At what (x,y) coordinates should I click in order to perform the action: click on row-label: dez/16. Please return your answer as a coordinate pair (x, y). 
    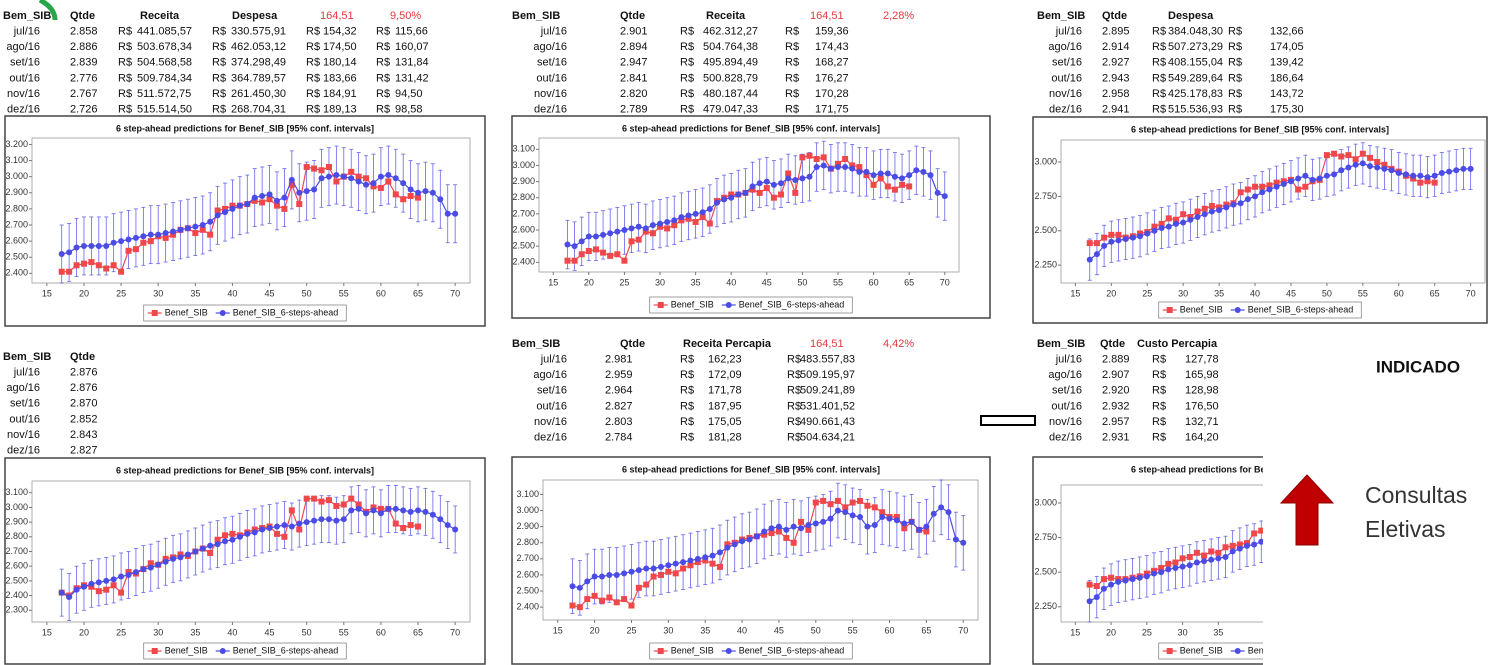
    Looking at the image, I should click on (550, 110).